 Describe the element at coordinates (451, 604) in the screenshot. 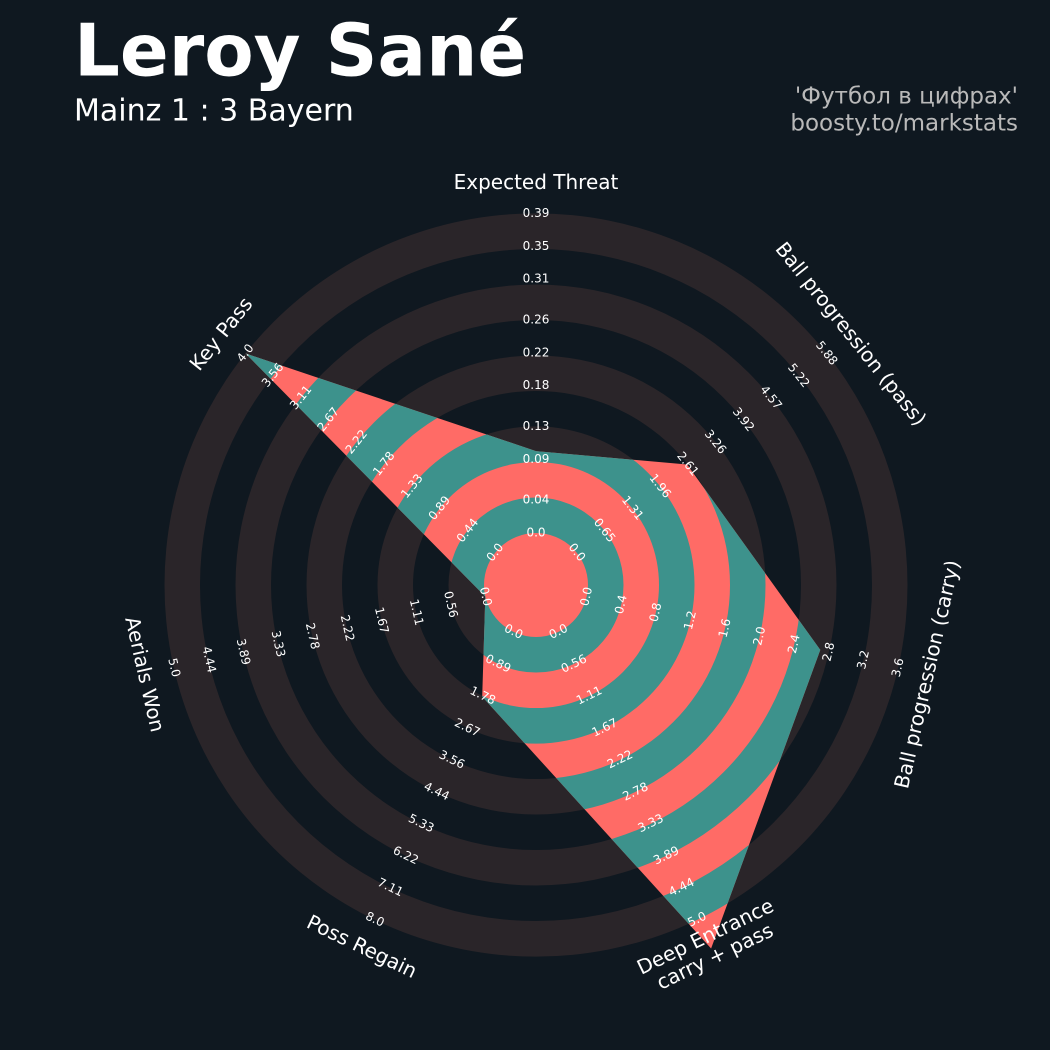

I see `tick-label: 0.56` at that location.